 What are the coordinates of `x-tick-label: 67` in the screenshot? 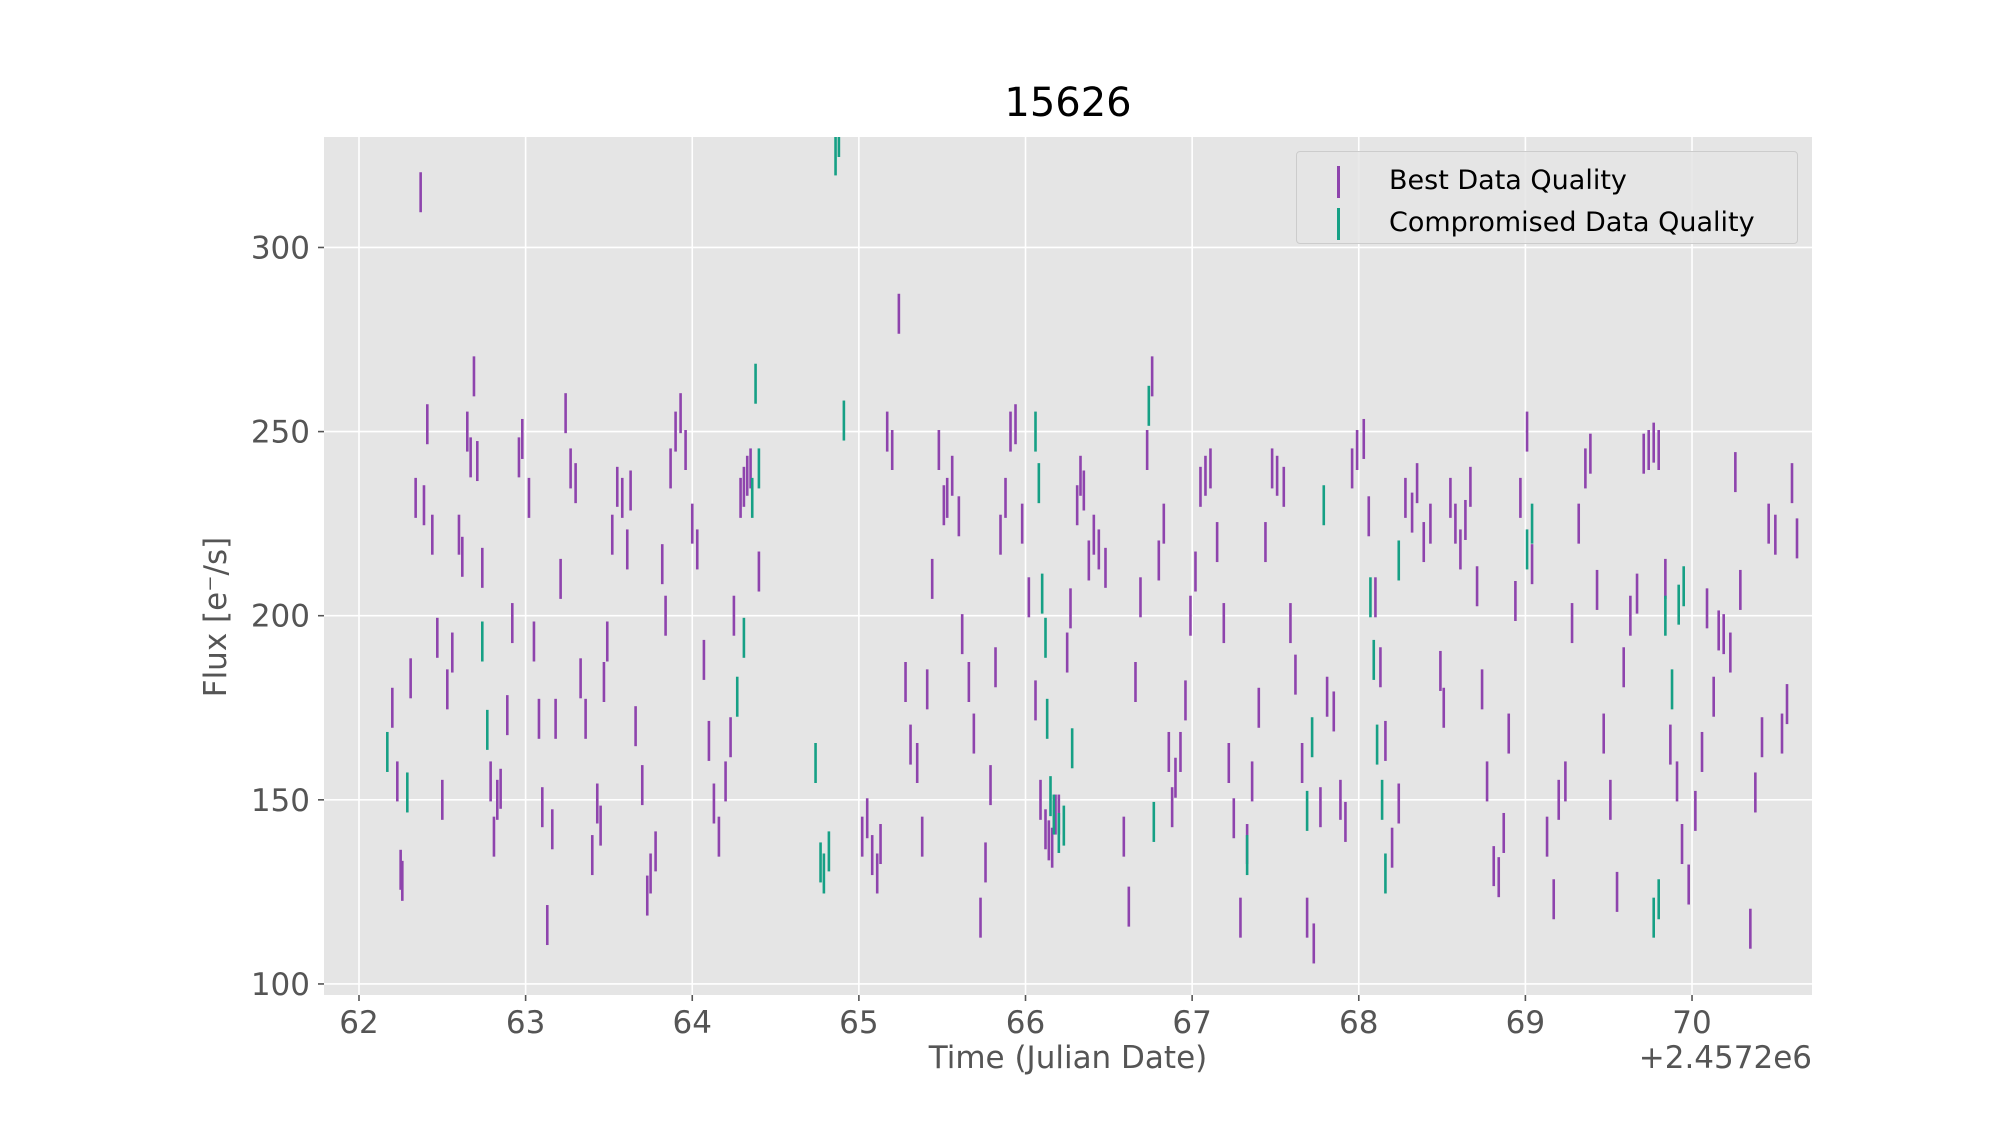 It's located at (1191, 1023).